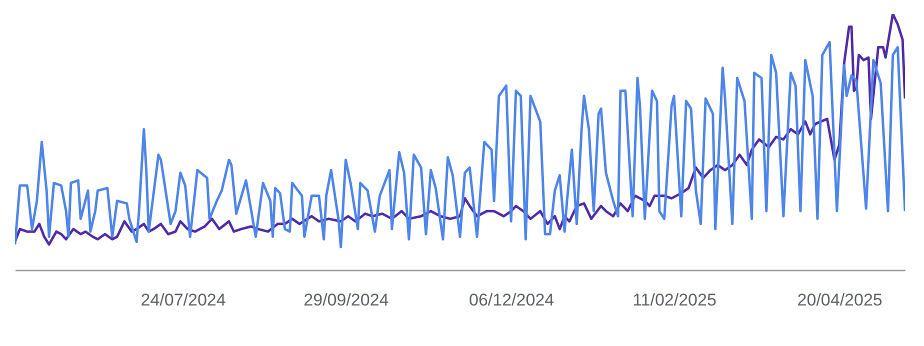 The width and height of the screenshot is (924, 346). I want to click on x-tick-label: 20/04/2025, so click(839, 300).